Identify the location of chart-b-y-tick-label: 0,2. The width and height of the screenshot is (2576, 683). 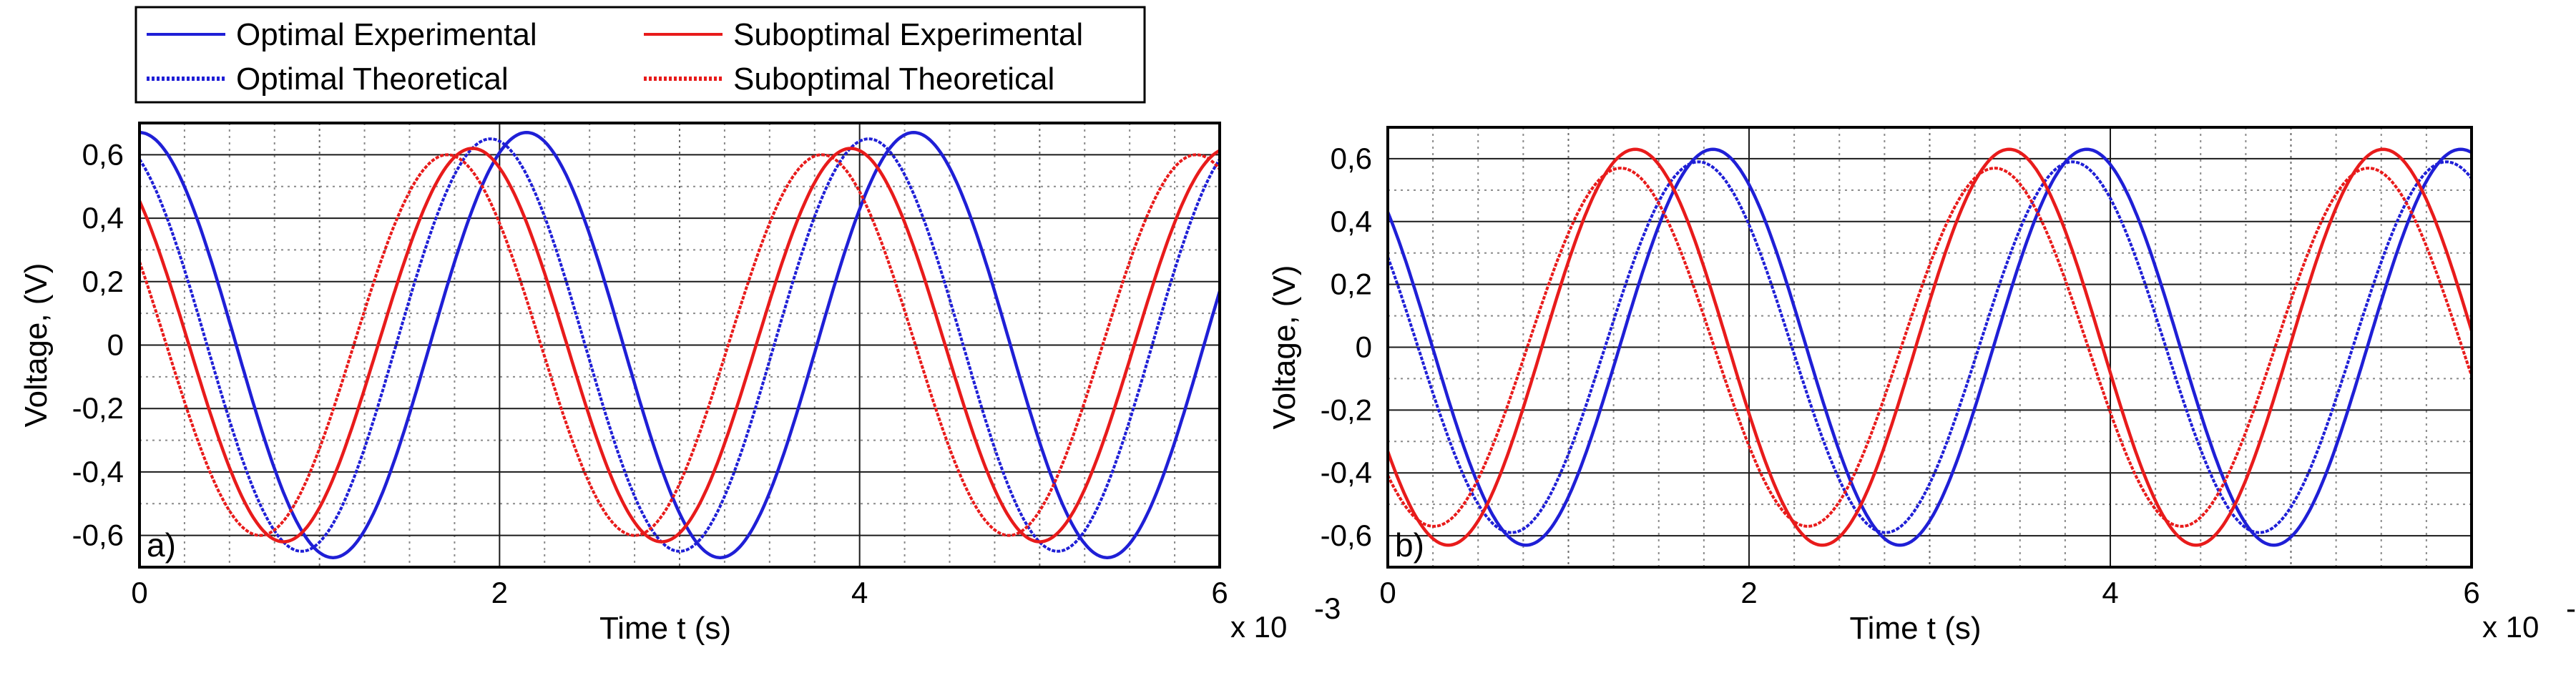
(1351, 284).